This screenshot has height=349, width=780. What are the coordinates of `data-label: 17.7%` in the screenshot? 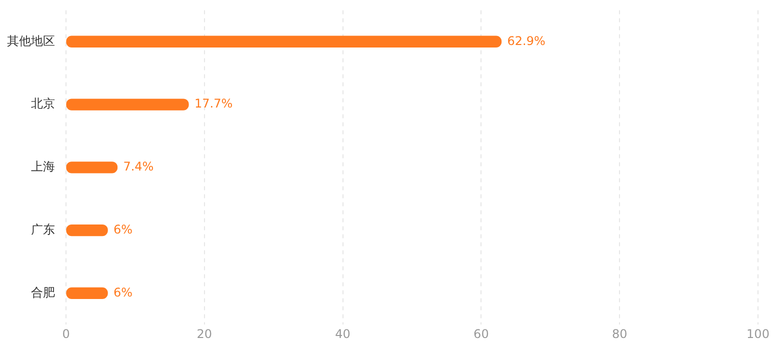 It's located at (213, 103).